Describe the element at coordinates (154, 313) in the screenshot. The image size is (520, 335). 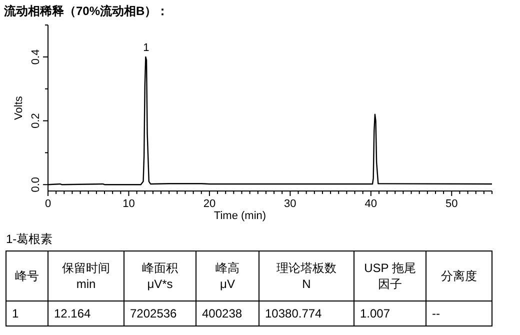
I see `text: 7202536` at that location.